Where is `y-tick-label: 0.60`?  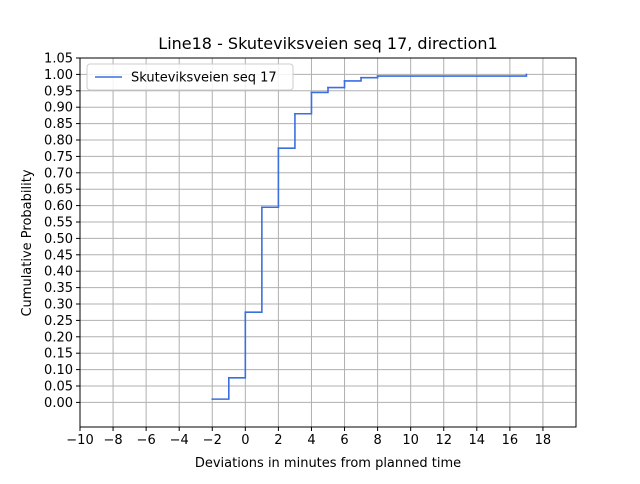
y-tick-label: 0.60 is located at coordinates (58, 206).